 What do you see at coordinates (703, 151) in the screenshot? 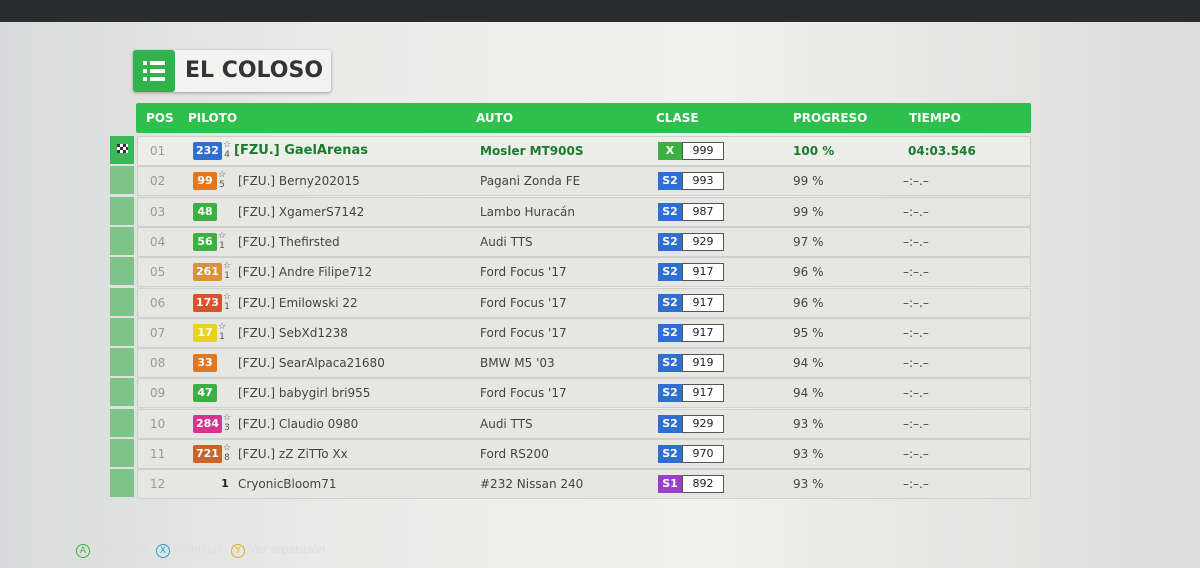
I see `performance-index: 999` at bounding box center [703, 151].